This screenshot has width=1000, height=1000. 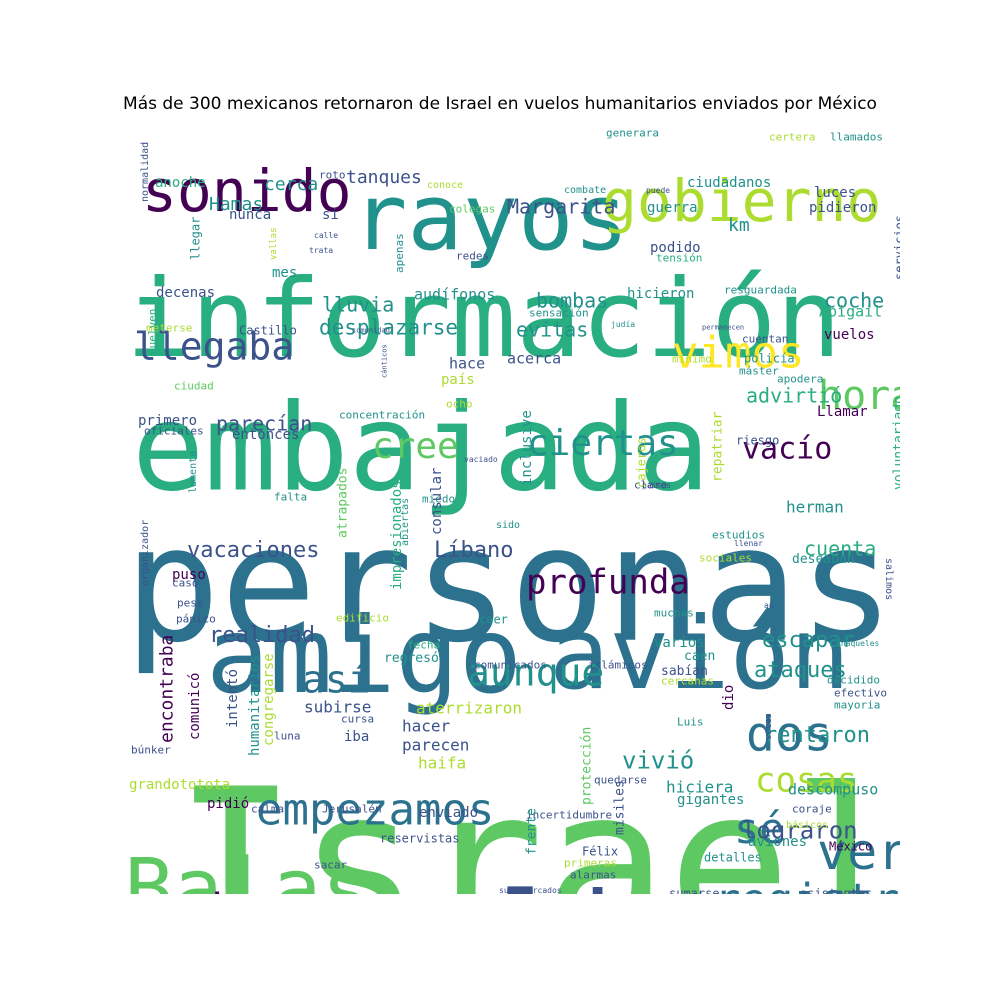 I want to click on word-0: Israel, so click(x=537, y=820).